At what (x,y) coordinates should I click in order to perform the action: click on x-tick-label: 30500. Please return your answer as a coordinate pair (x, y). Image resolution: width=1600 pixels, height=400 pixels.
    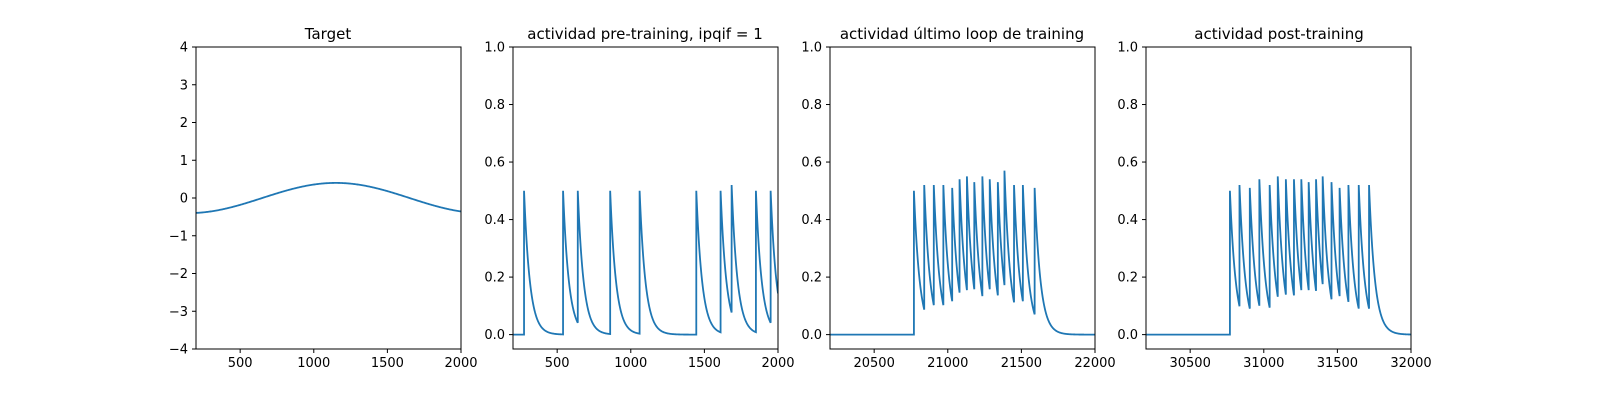
    Looking at the image, I should click on (1189, 363).